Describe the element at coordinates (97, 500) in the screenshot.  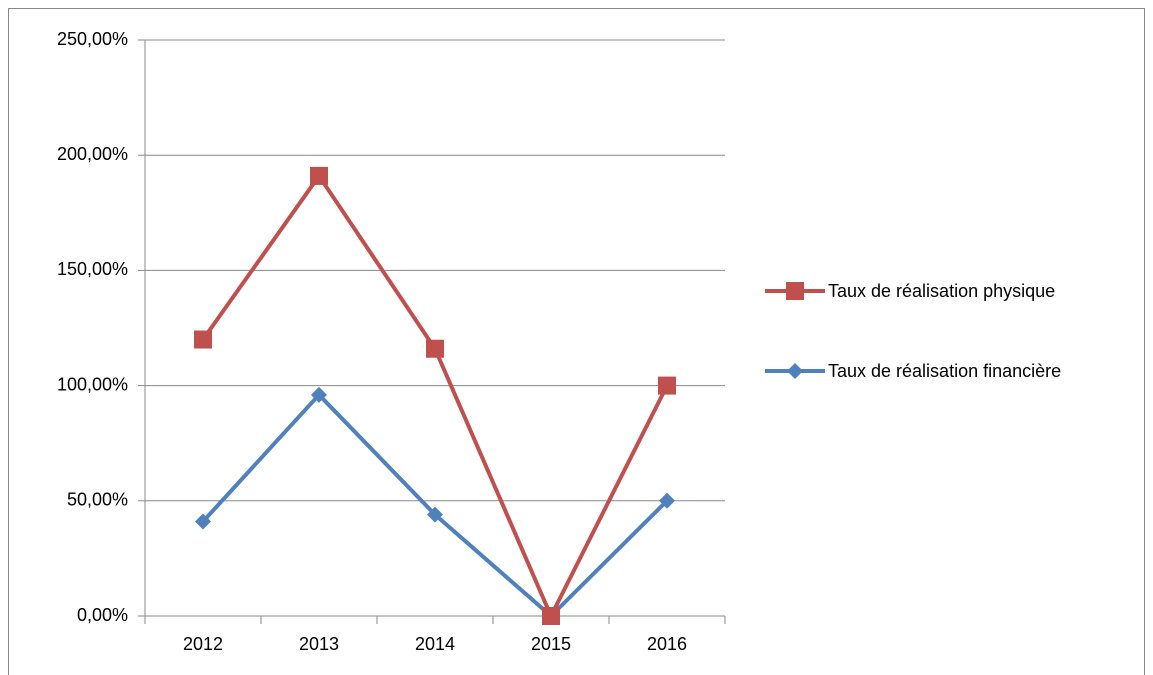
I see `y-tick-label: 50,00%` at that location.